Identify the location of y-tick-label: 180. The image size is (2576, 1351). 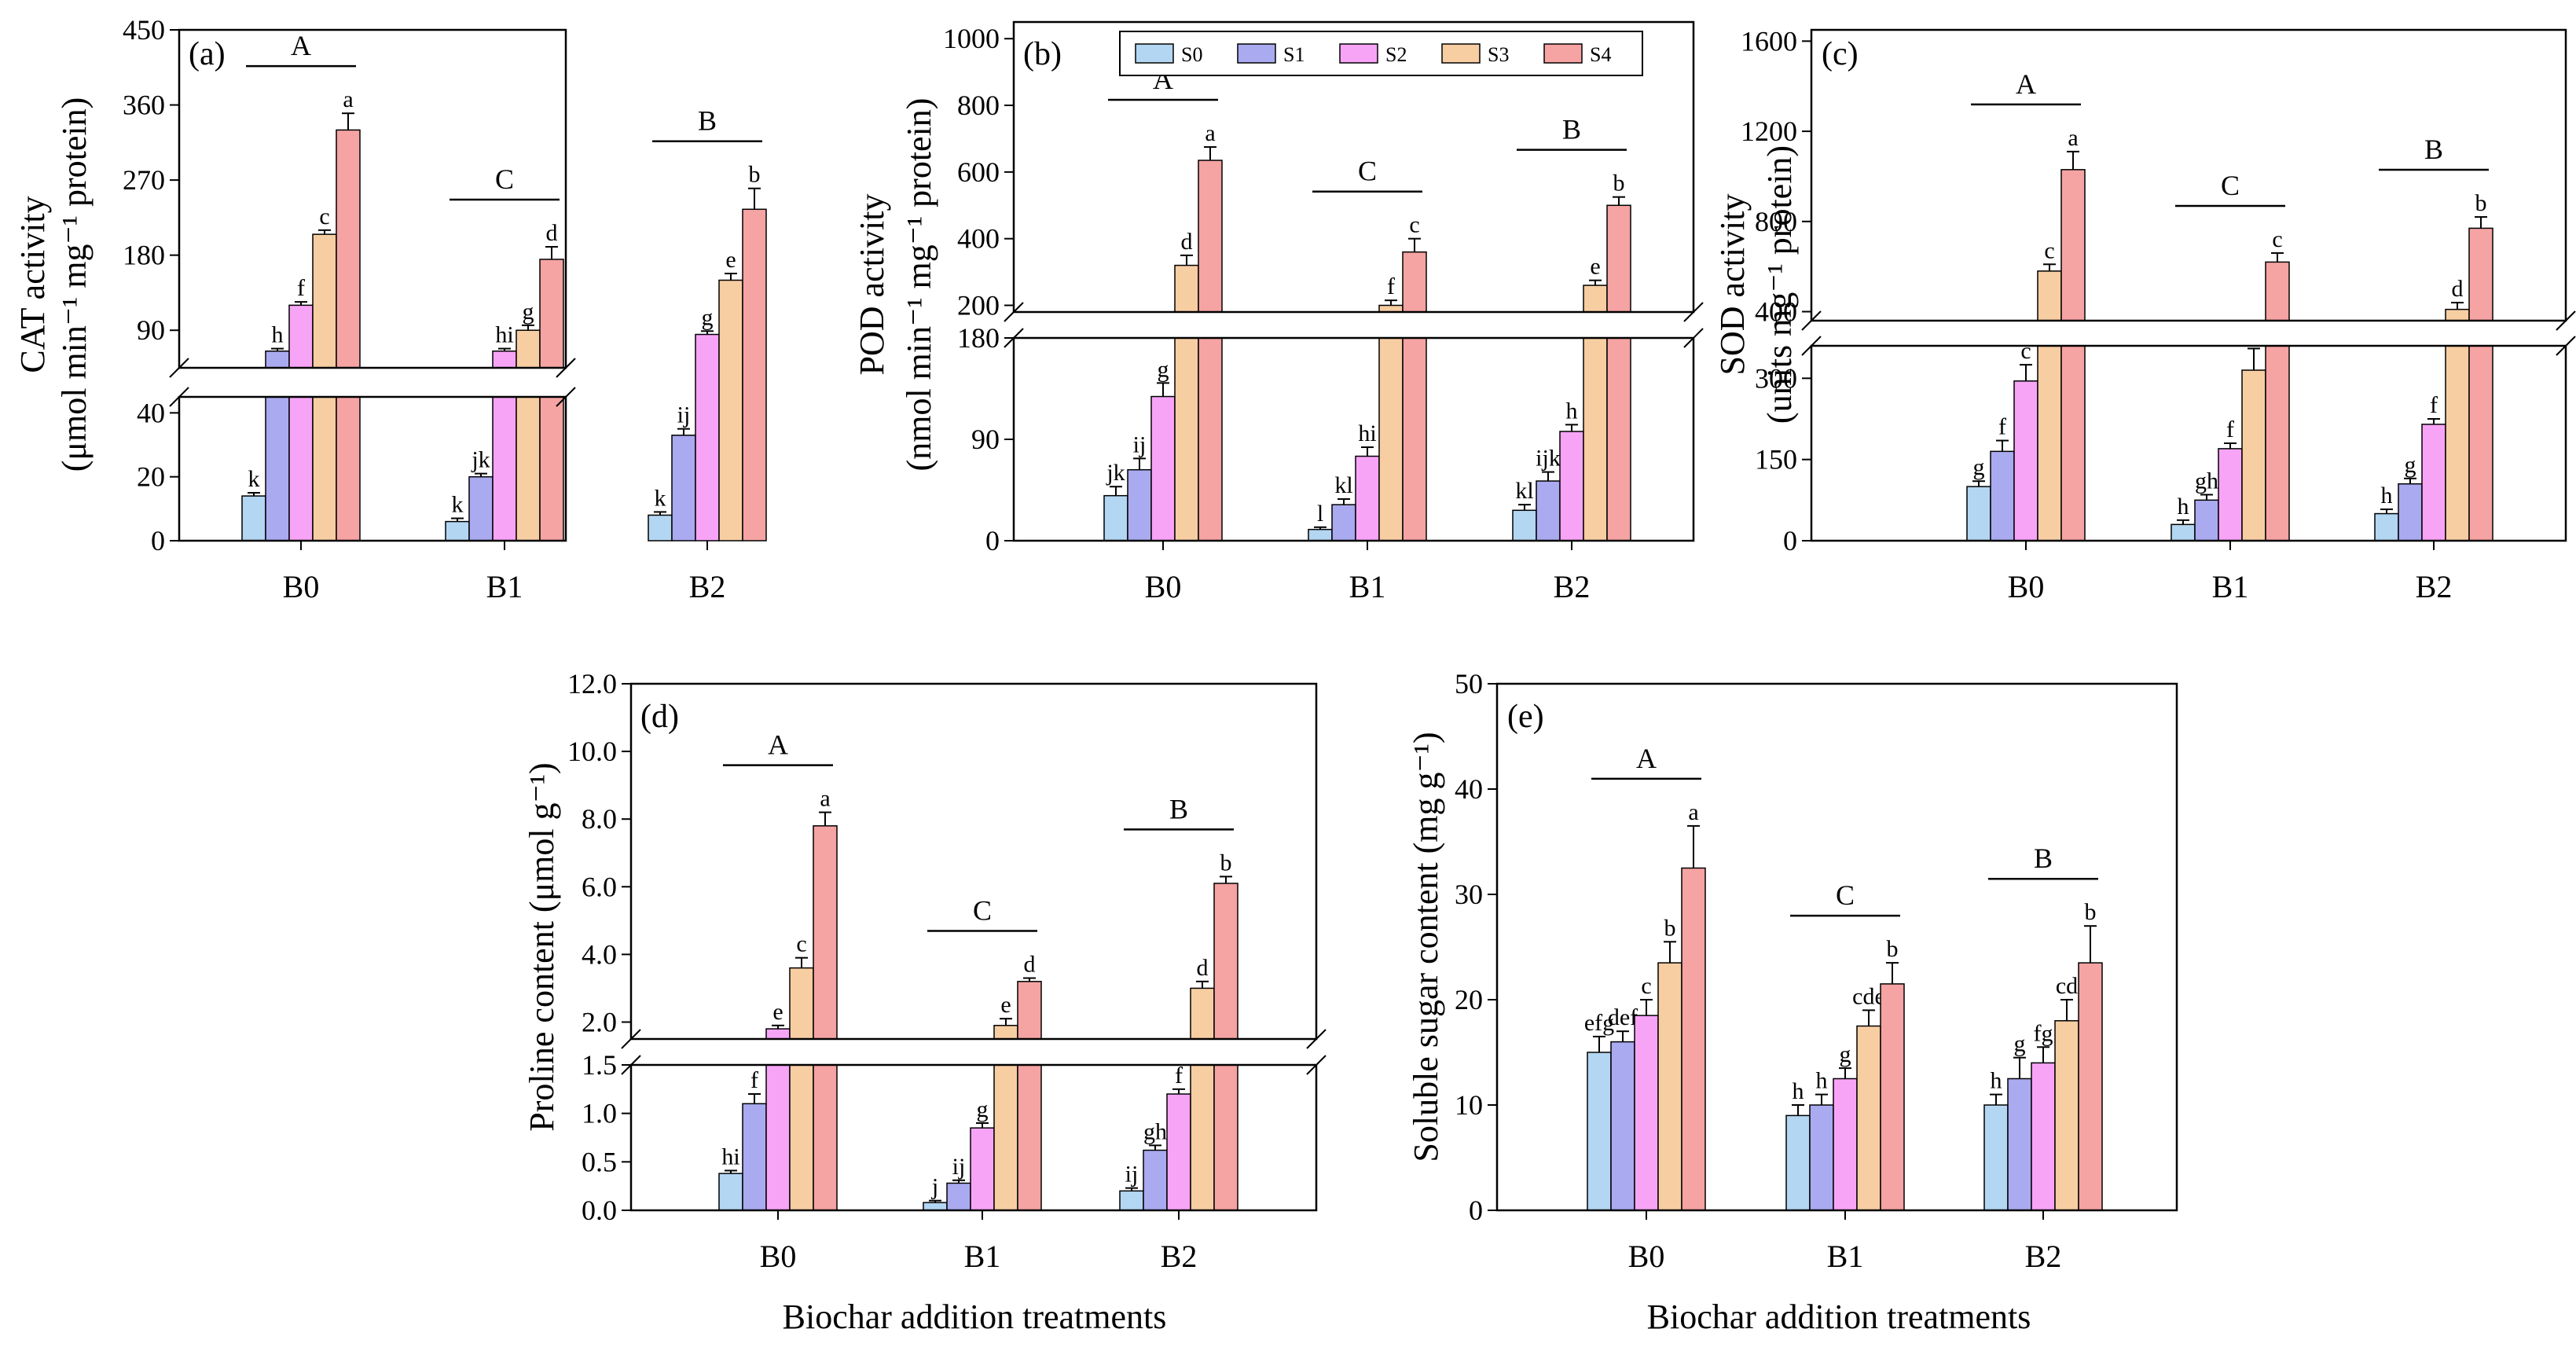
(144, 255).